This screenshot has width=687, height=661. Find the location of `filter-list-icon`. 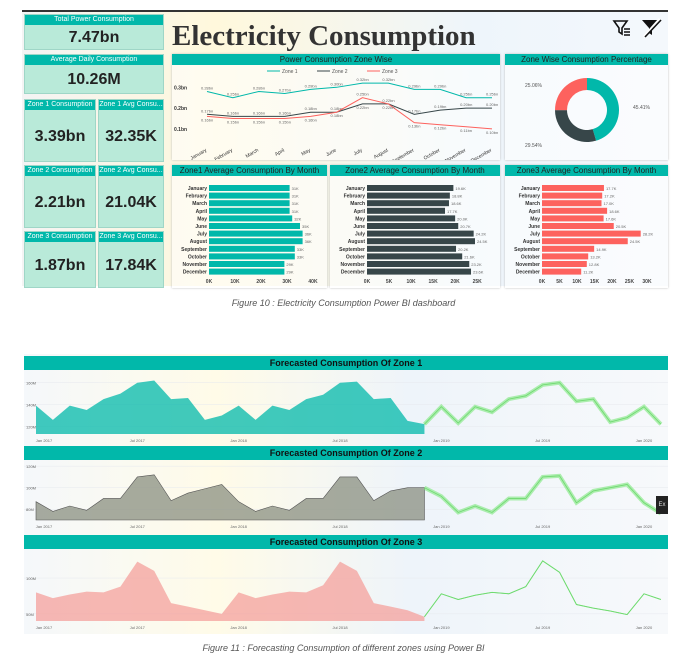

filter-list-icon is located at coordinates (622, 30).